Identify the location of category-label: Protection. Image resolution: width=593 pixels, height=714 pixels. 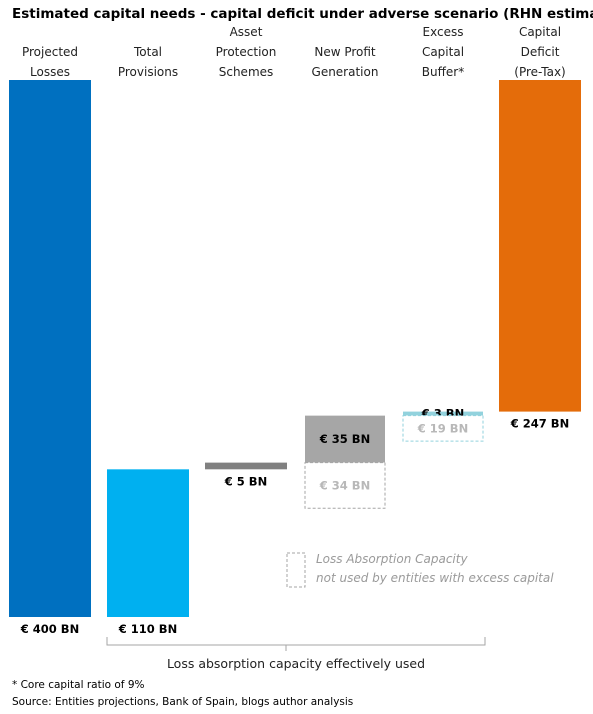
(246, 52).